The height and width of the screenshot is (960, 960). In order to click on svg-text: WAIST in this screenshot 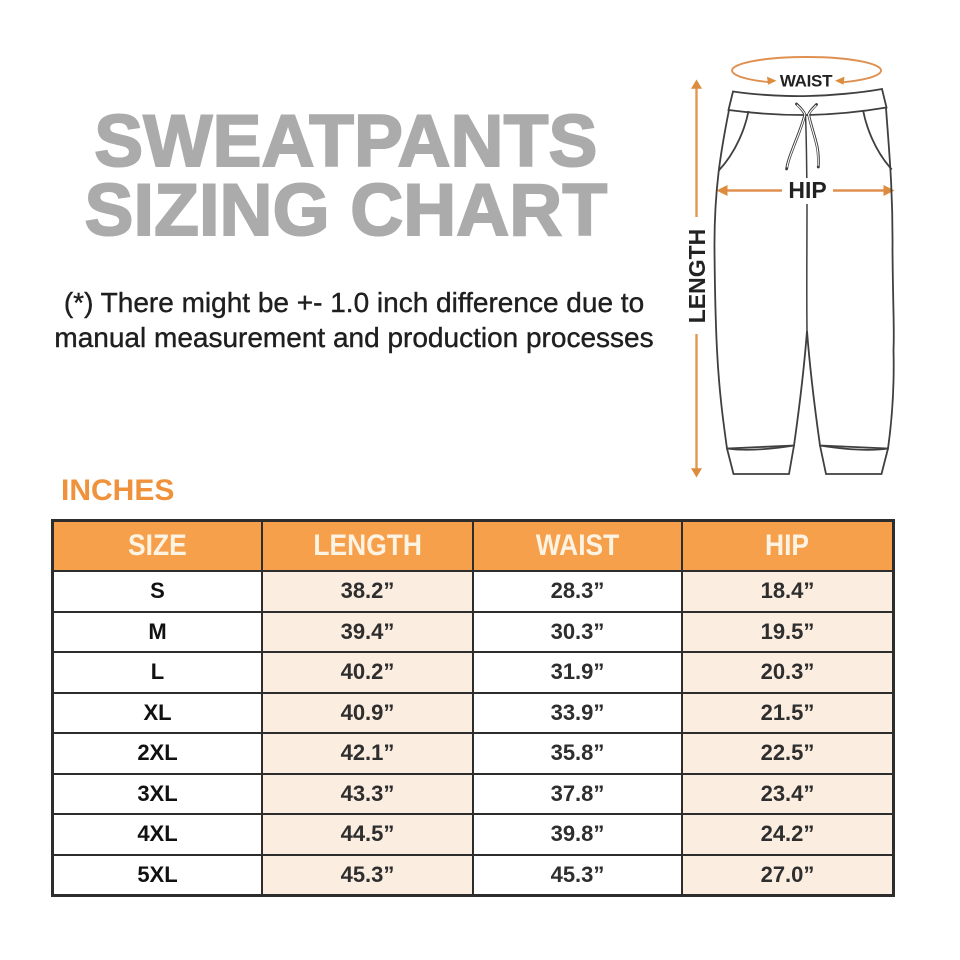, I will do `click(806, 81)`.